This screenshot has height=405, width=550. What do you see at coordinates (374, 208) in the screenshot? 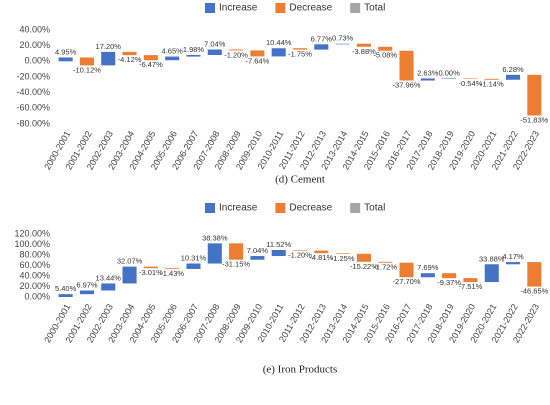
I see `legend-label: Total` at bounding box center [374, 208].